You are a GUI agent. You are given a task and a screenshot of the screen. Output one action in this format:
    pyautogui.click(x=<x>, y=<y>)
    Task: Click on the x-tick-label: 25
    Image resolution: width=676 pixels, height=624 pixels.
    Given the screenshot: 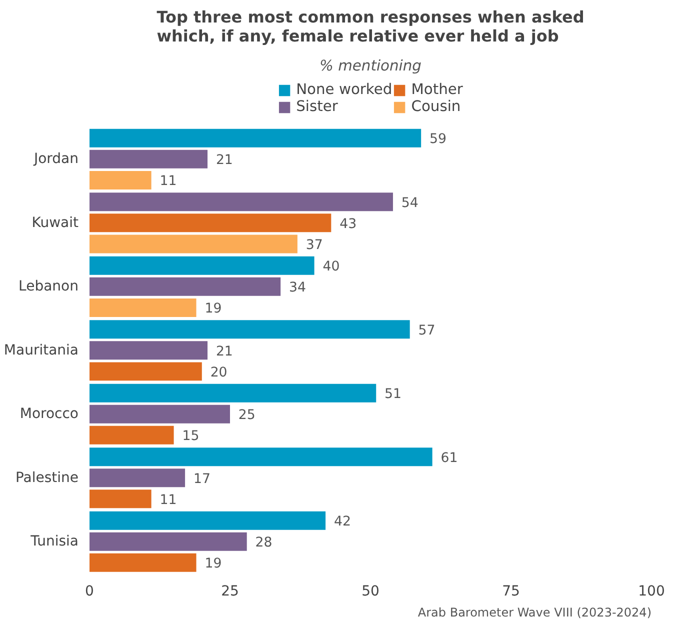 What is the action you would take?
    pyautogui.click(x=230, y=592)
    